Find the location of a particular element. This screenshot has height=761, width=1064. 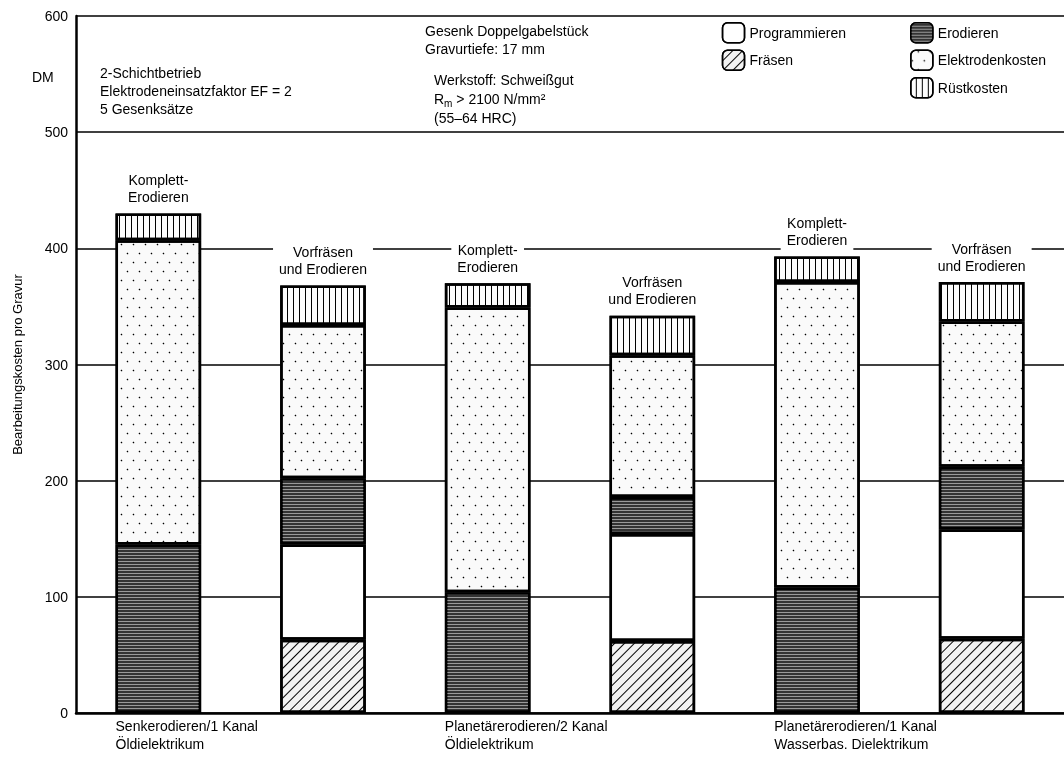

legend-label: Fräsen is located at coordinates (771, 60).